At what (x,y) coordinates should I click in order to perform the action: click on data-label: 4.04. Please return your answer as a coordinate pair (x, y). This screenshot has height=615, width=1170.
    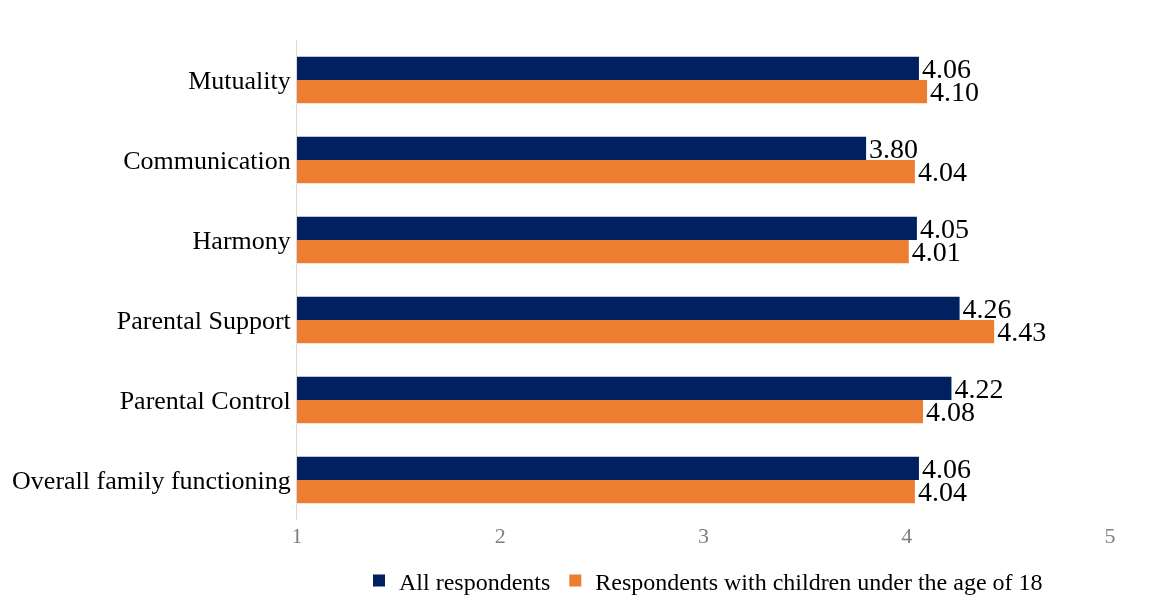
    Looking at the image, I should click on (942, 172).